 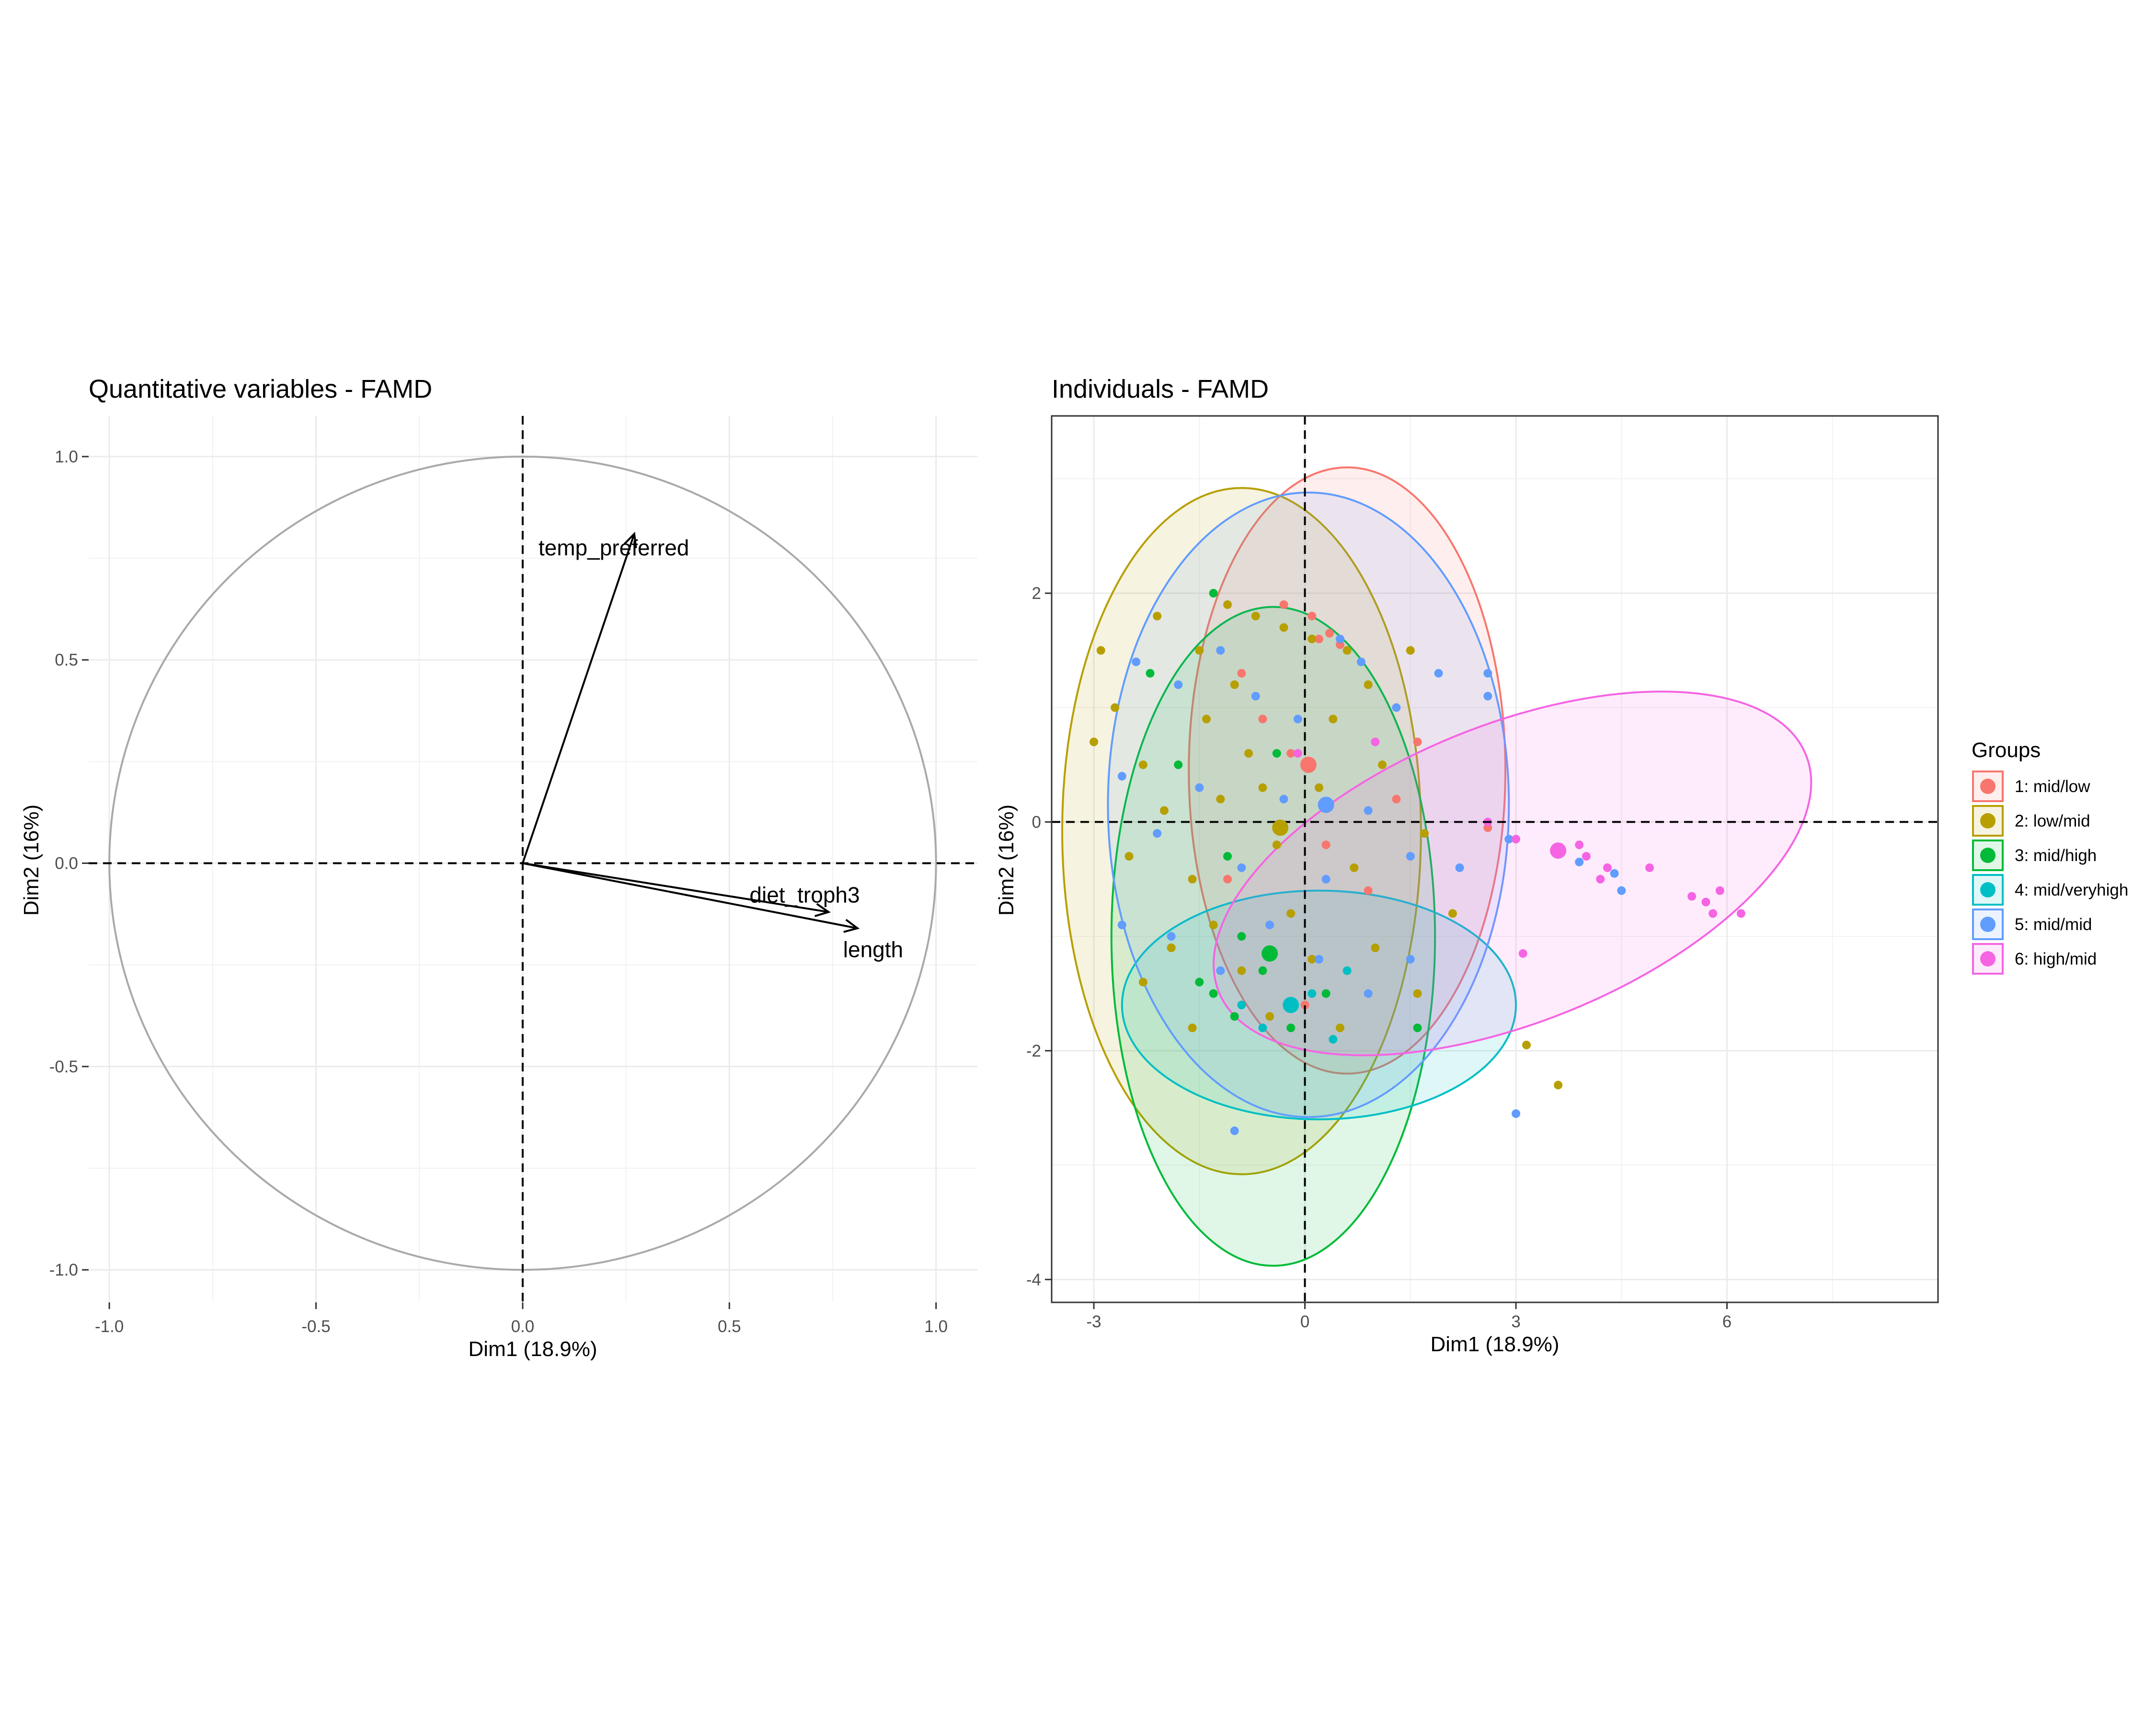 I want to click on y-tick-label: 0.5, so click(x=66, y=660).